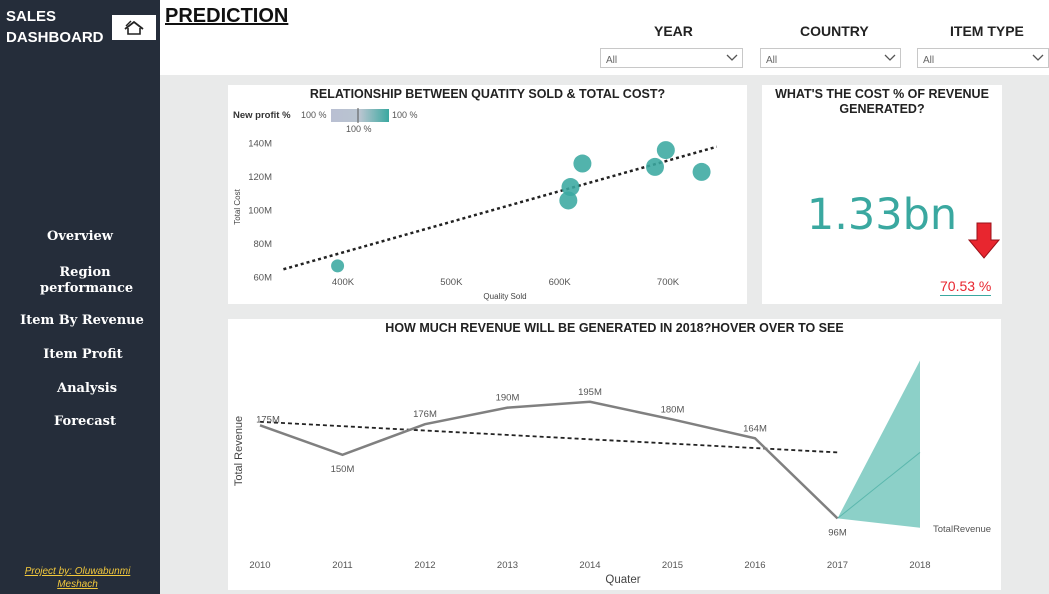  What do you see at coordinates (962, 529) in the screenshot?
I see `series-name-label: TotalRevenue` at bounding box center [962, 529].